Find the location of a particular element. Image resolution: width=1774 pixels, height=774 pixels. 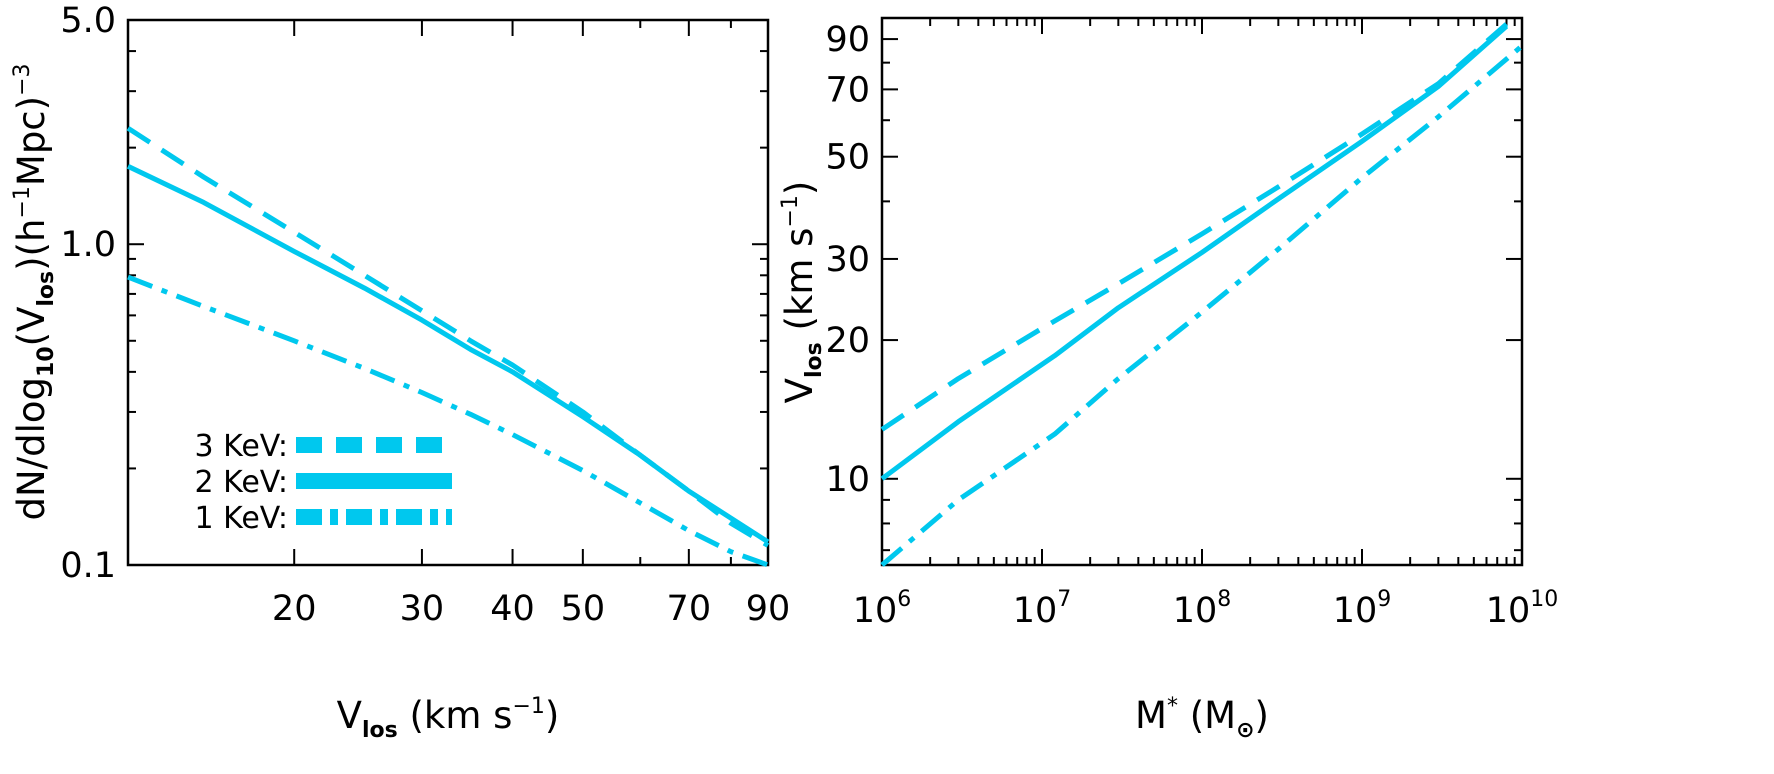

y-tick-label: 70 is located at coordinates (847, 90).